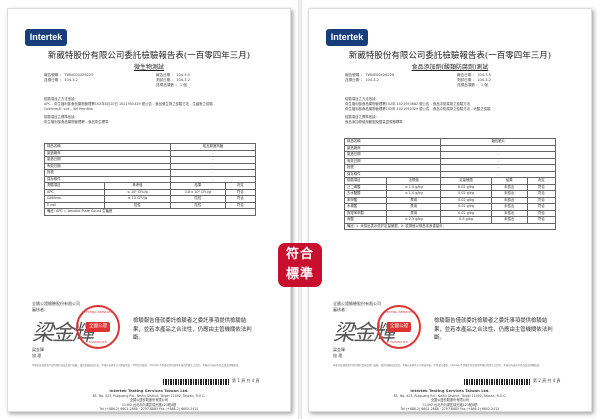 This screenshot has width=600, height=419. Describe the element at coordinates (69, 109) in the screenshot. I see `method-line: Coliform/E. coli - 3M Petrifilm` at that location.